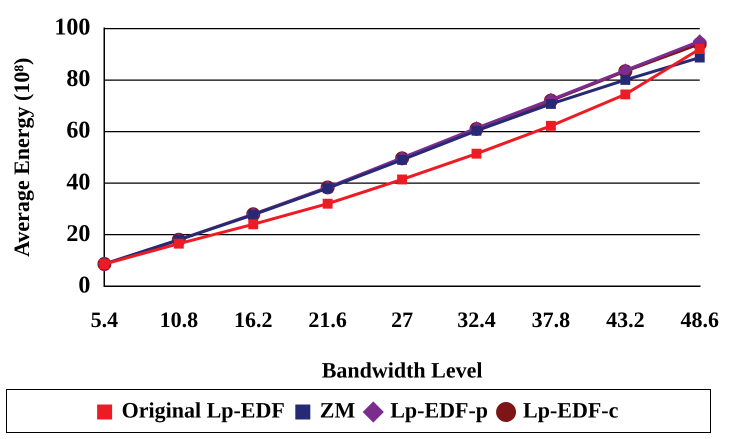 The height and width of the screenshot is (439, 733). What do you see at coordinates (179, 319) in the screenshot?
I see `x-tick-label: 10.8` at bounding box center [179, 319].